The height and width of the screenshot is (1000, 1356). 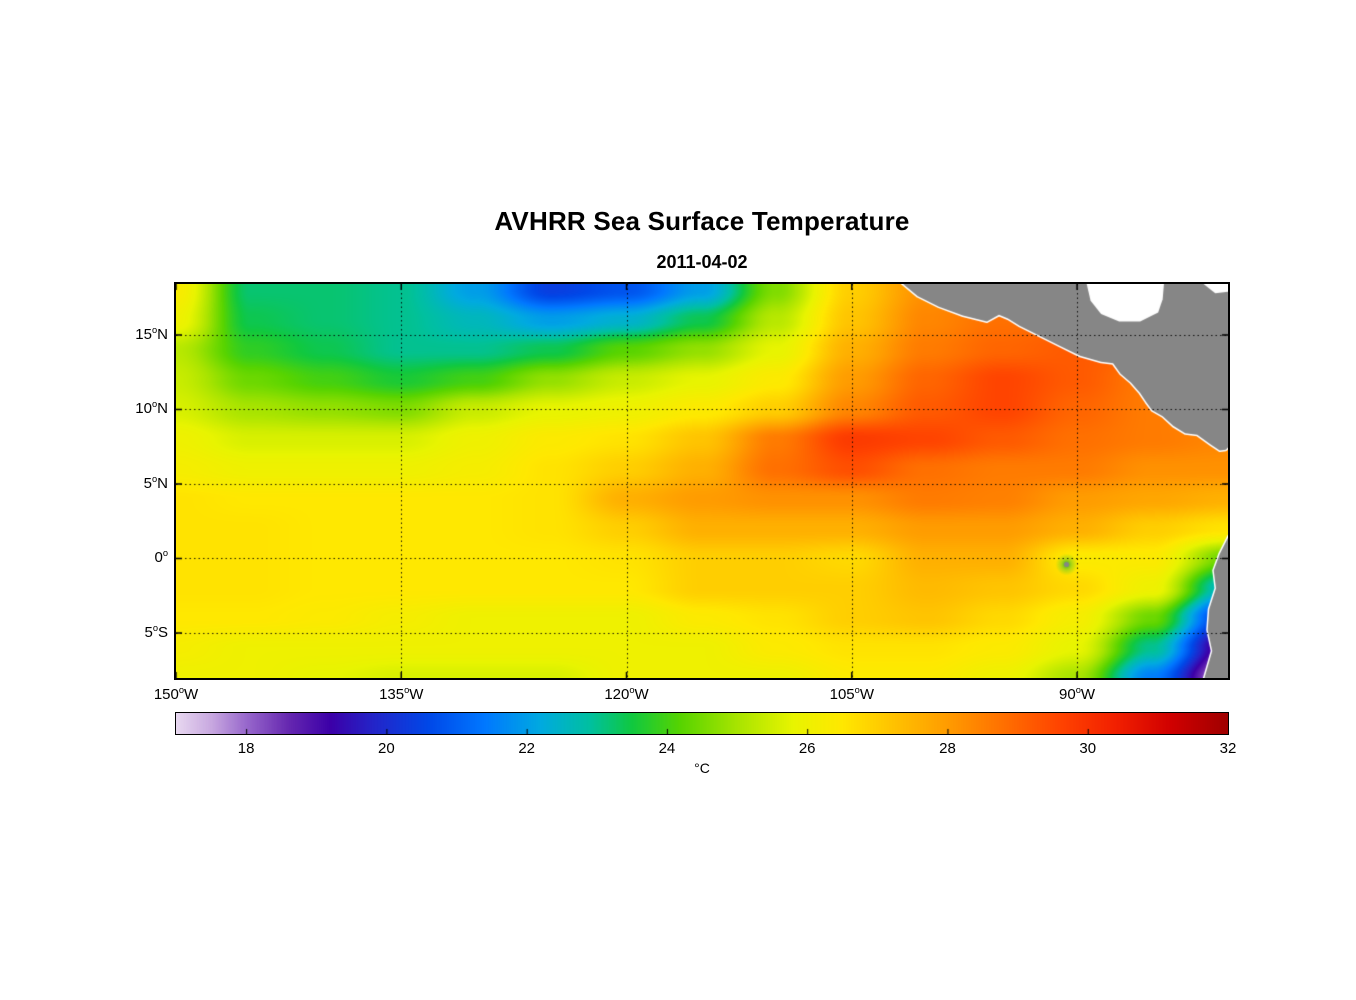 I want to click on x-tick-label: 90oW, so click(x=1077, y=694).